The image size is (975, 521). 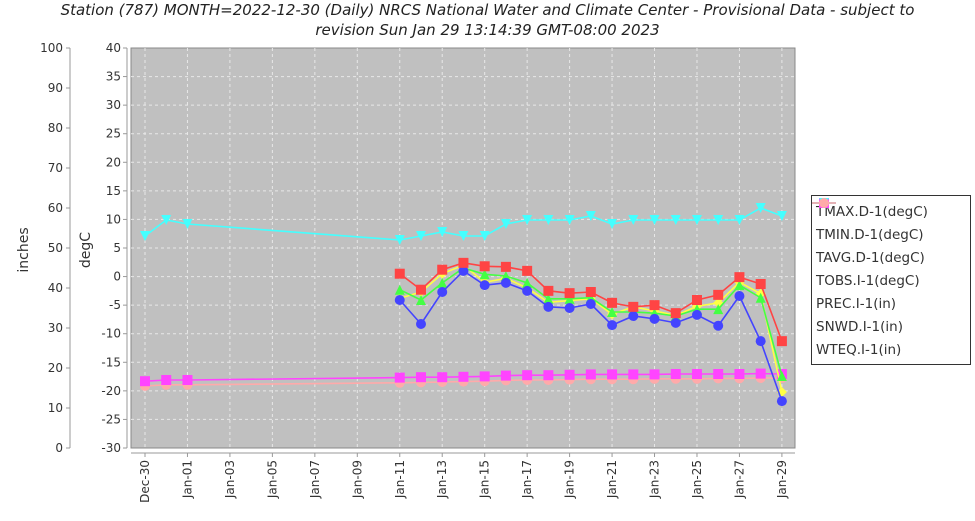 I want to click on series-tmin, so click(x=590, y=336).